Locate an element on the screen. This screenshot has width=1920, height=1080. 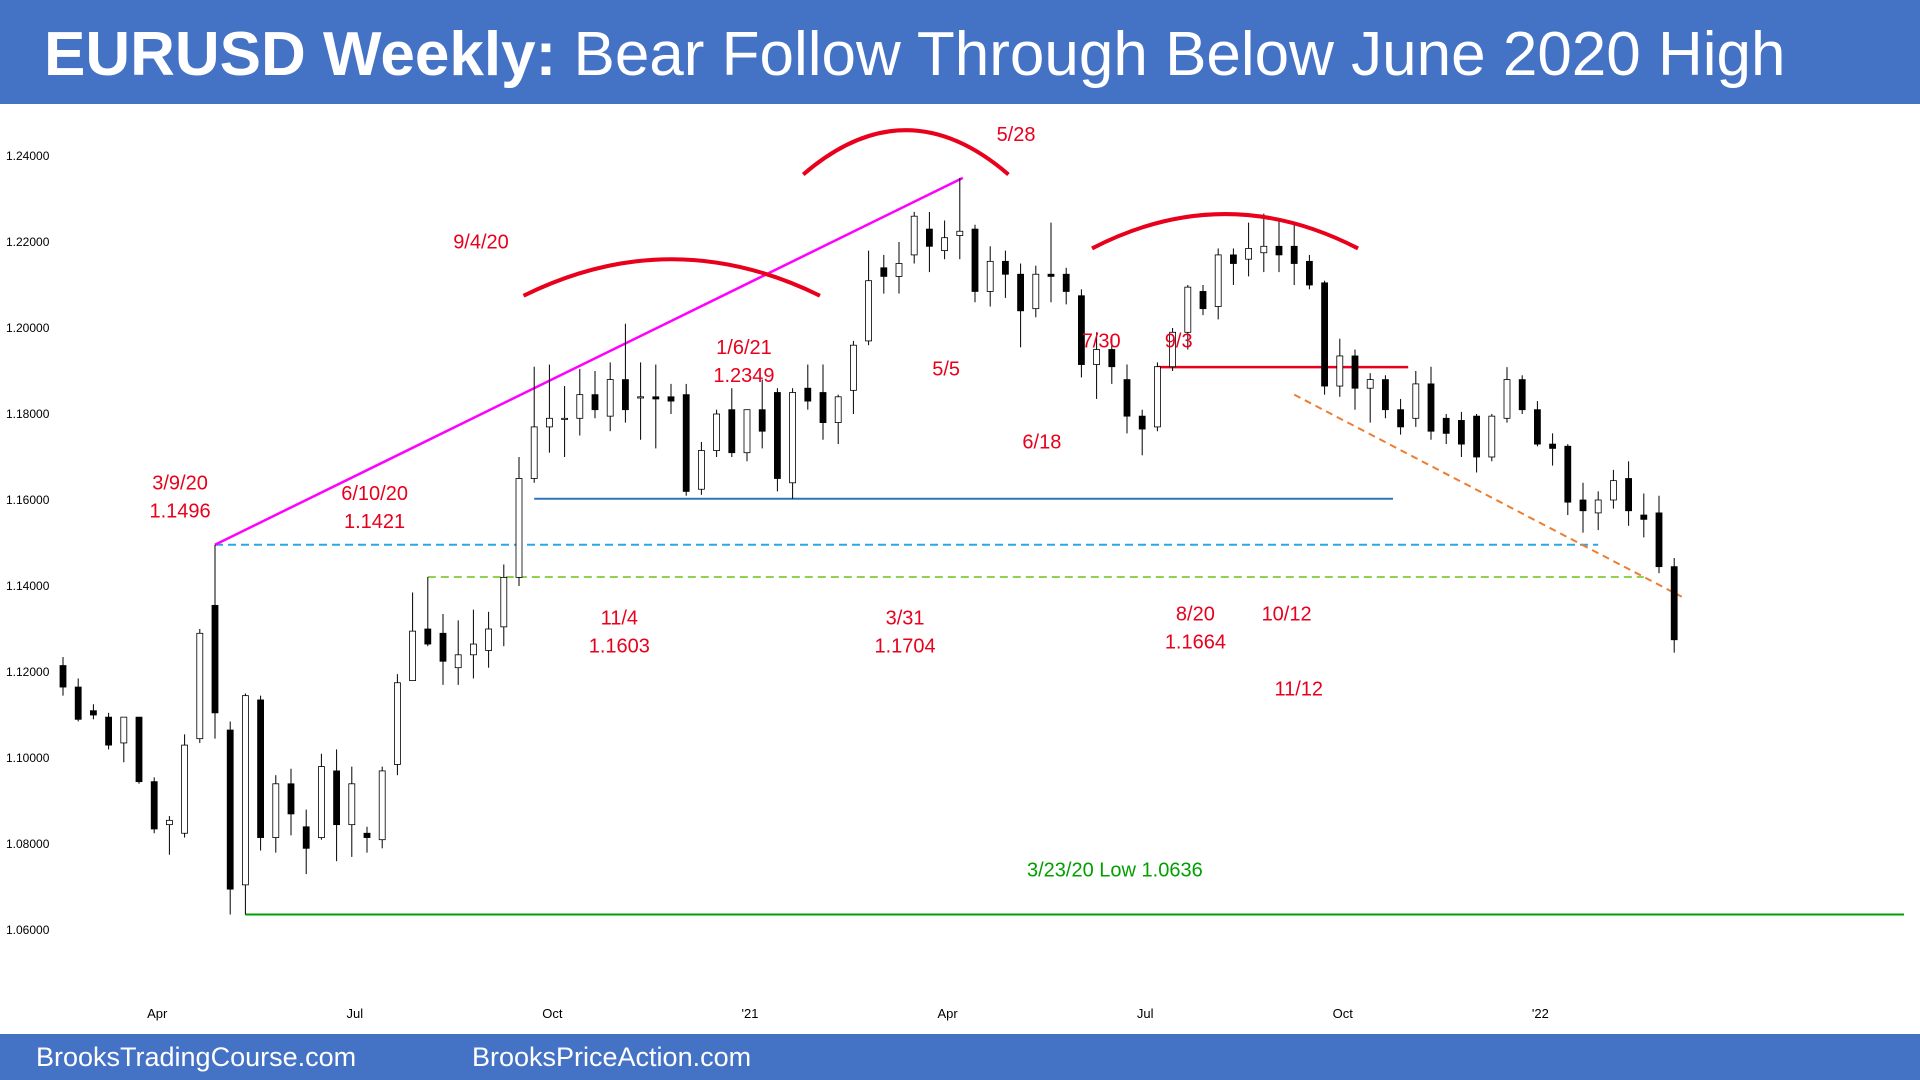
annotation-line: 6/18 is located at coordinates (1041, 442).